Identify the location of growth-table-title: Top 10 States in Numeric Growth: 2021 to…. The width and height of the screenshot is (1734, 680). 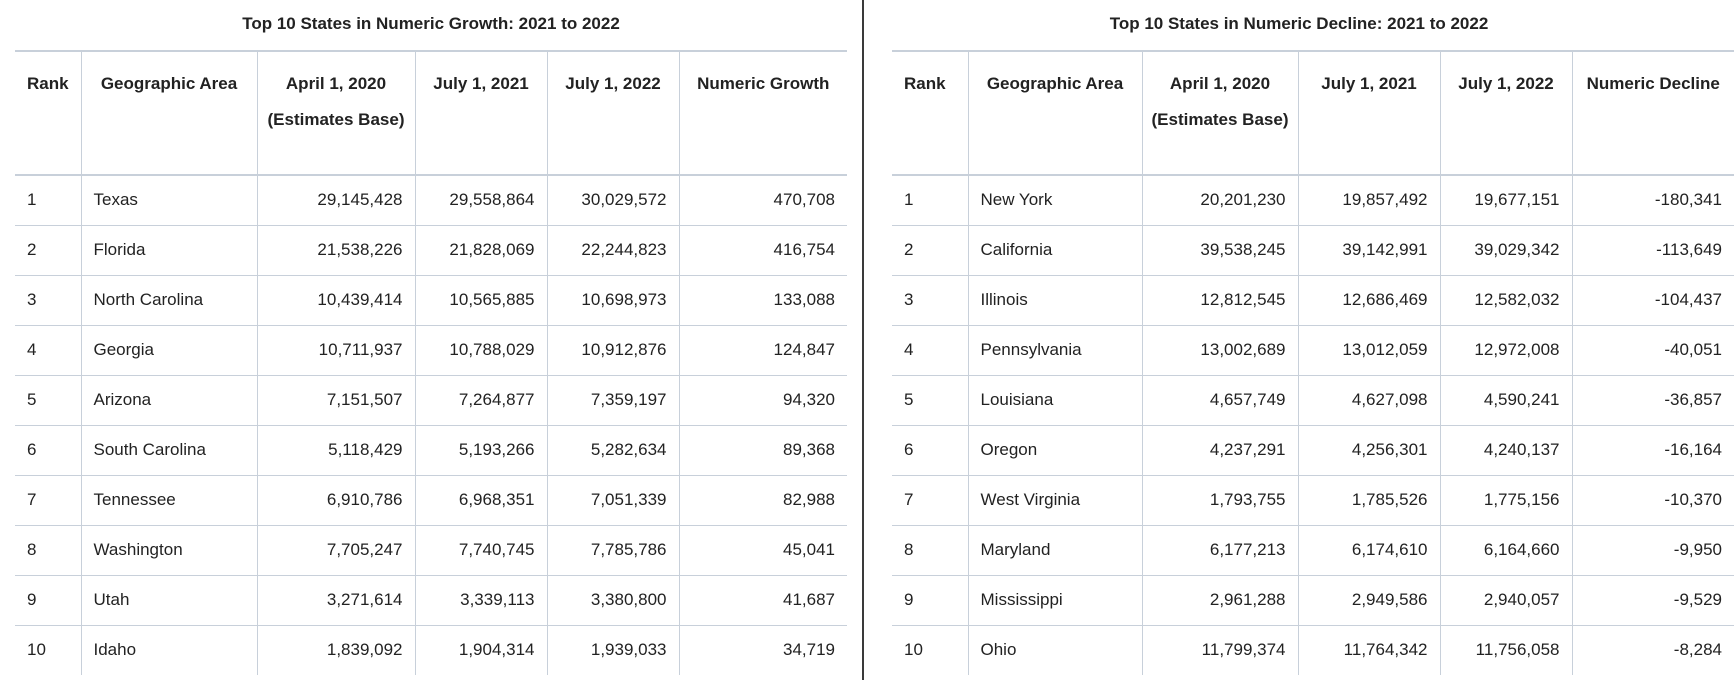
(431, 23).